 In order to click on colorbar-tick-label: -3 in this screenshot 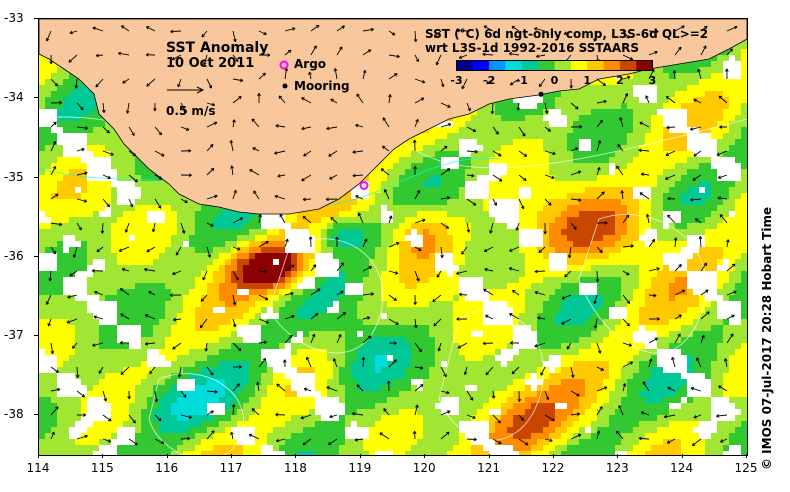, I will do `click(456, 80)`.